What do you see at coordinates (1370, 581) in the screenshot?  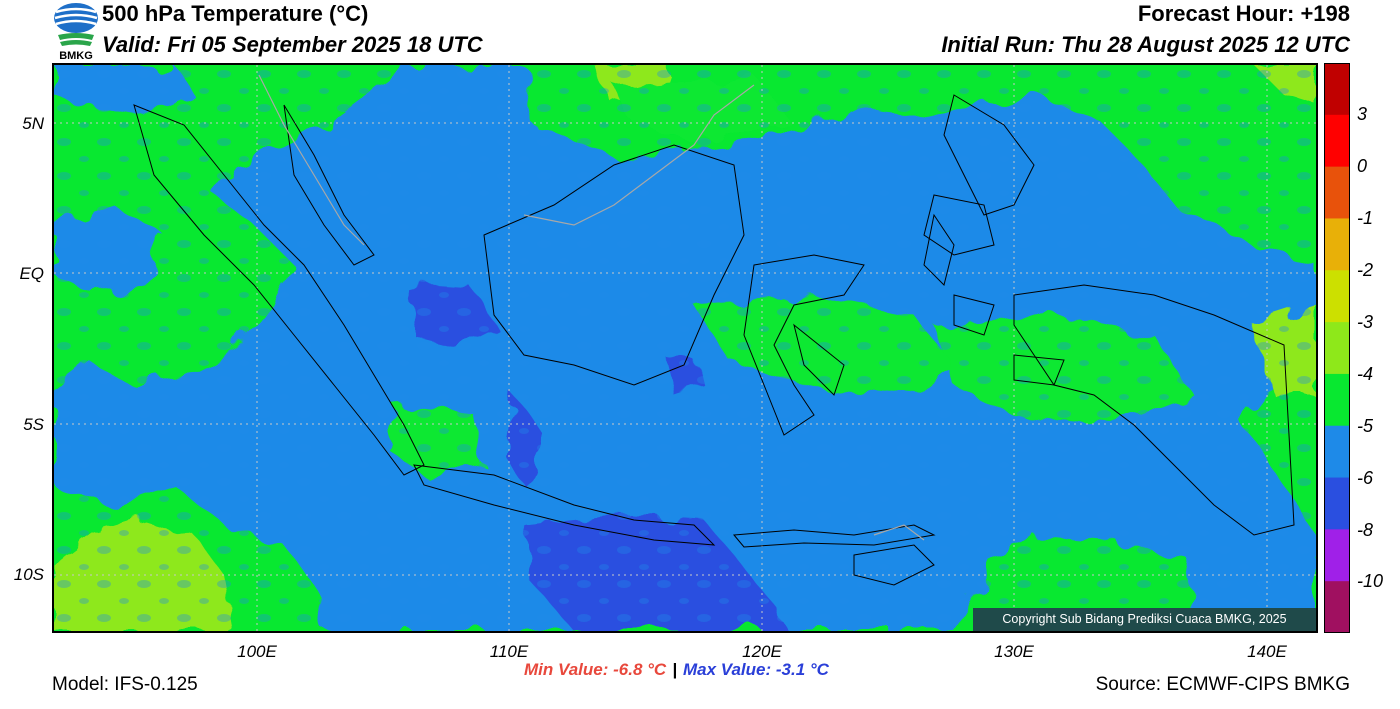 I see `colorbar-label: -10` at bounding box center [1370, 581].